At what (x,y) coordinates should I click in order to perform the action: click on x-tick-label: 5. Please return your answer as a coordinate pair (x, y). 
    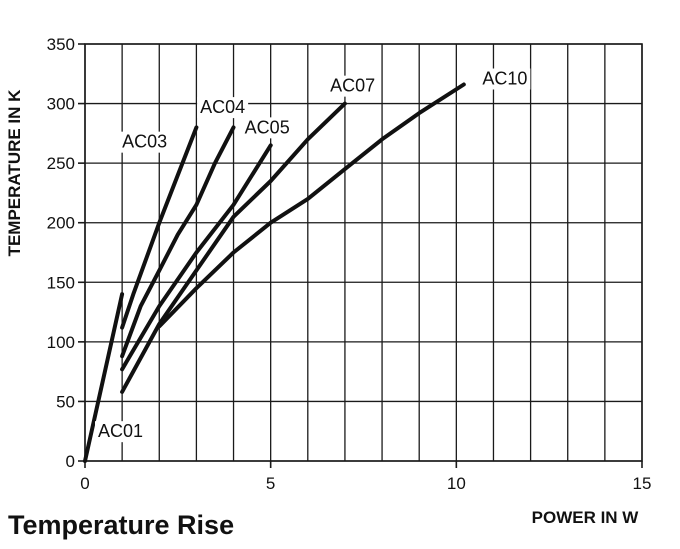
    Looking at the image, I should click on (270, 483).